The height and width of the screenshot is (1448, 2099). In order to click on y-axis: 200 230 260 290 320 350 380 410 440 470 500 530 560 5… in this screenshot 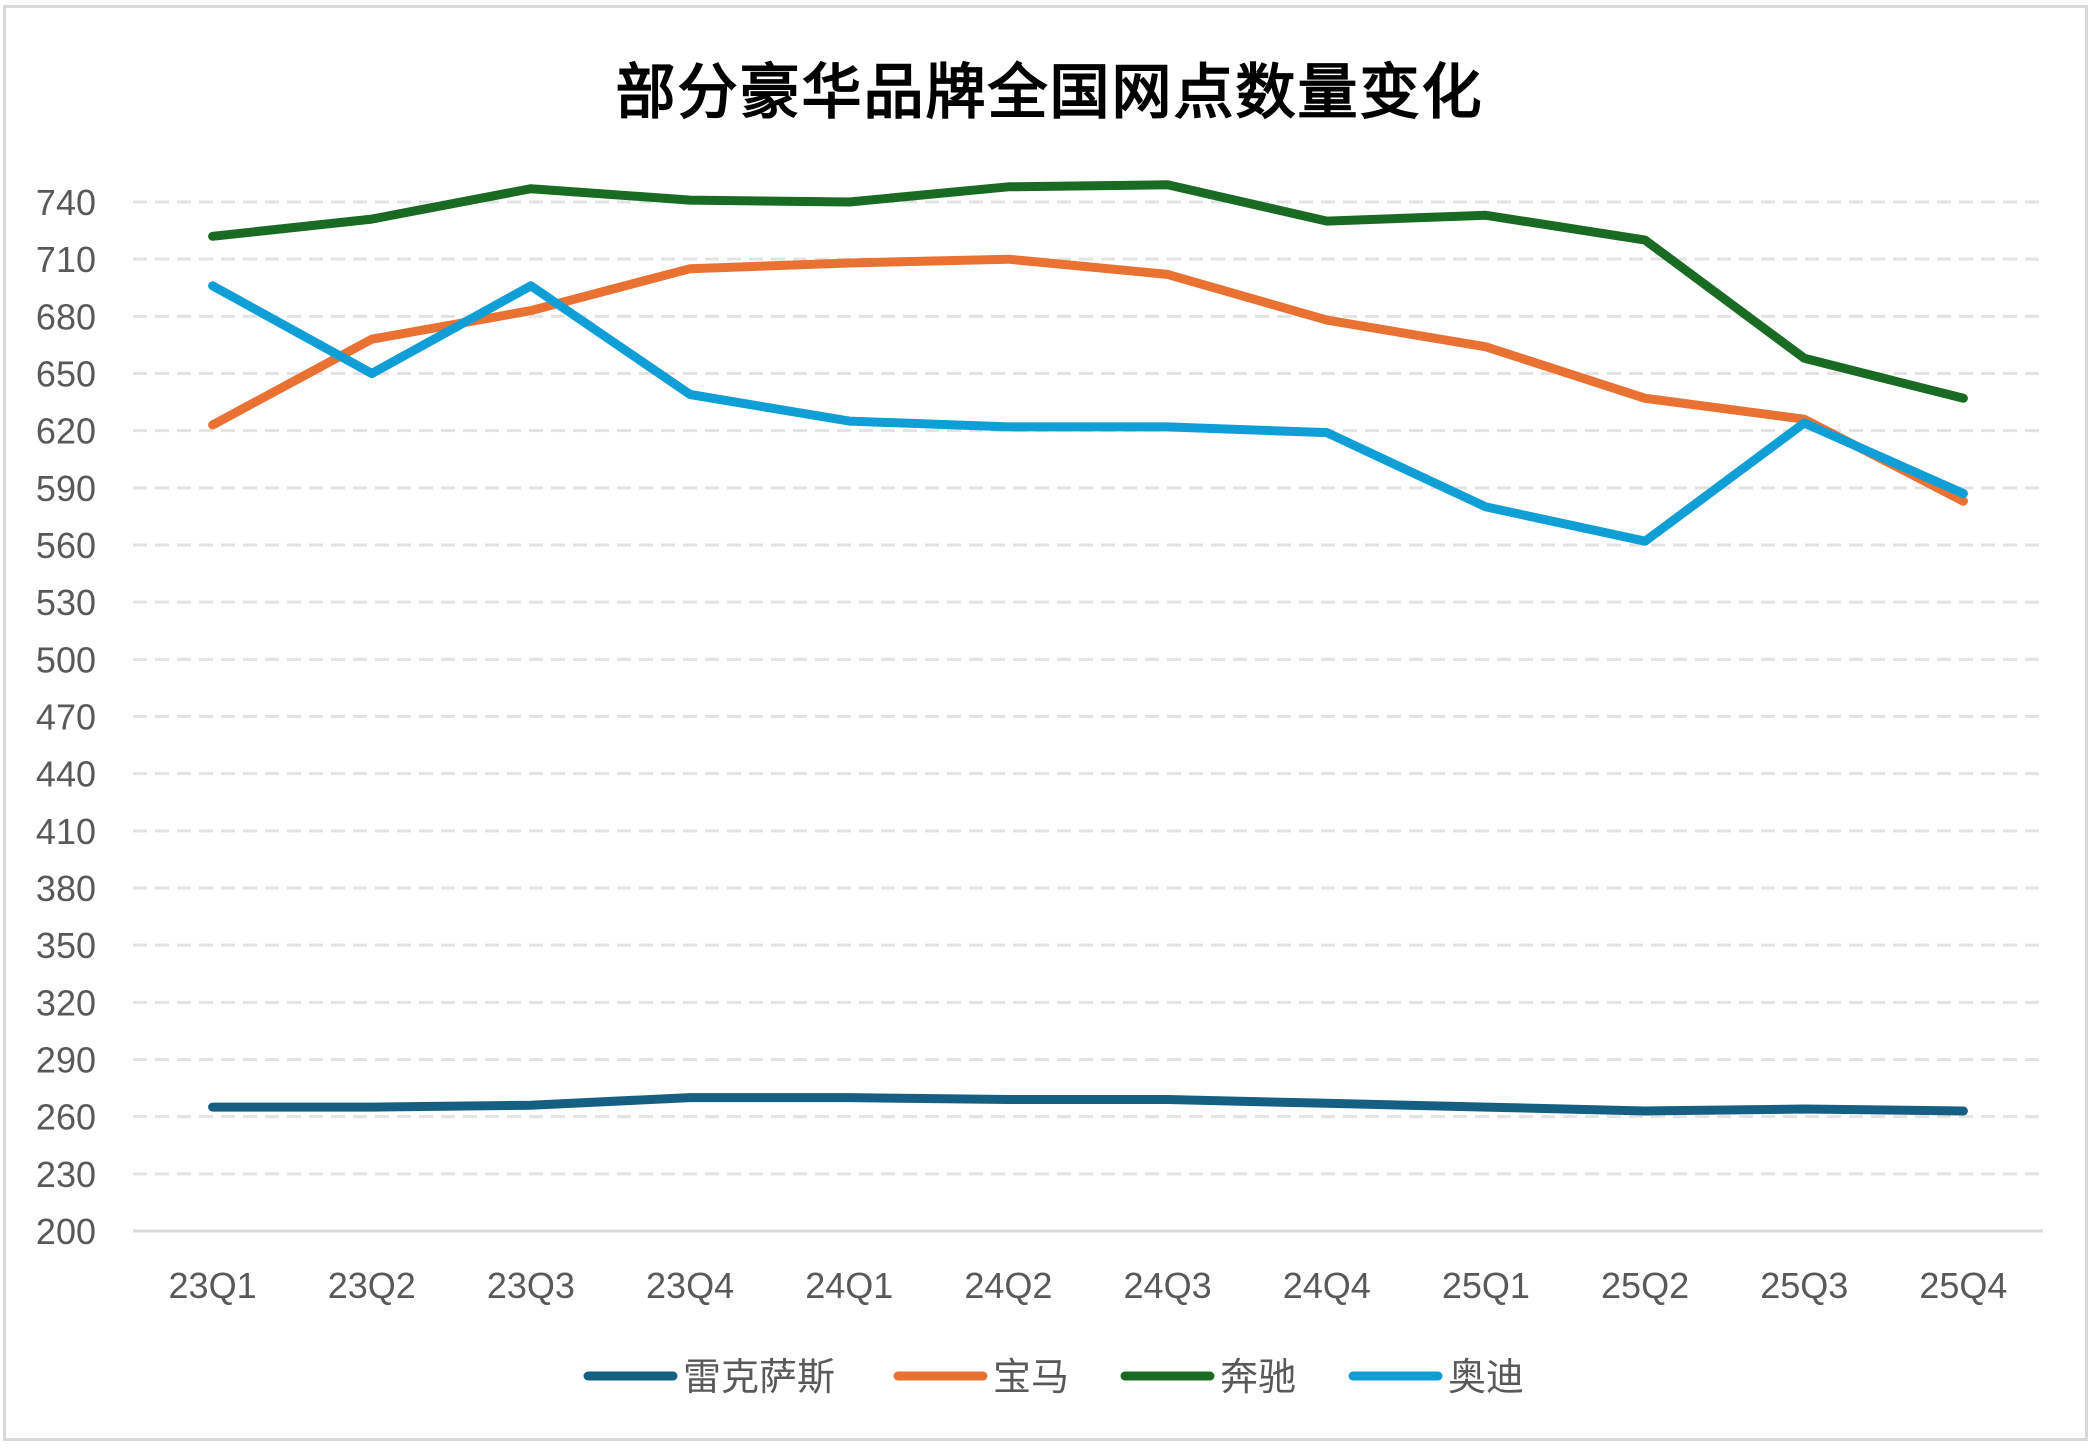, I will do `click(66, 717)`.